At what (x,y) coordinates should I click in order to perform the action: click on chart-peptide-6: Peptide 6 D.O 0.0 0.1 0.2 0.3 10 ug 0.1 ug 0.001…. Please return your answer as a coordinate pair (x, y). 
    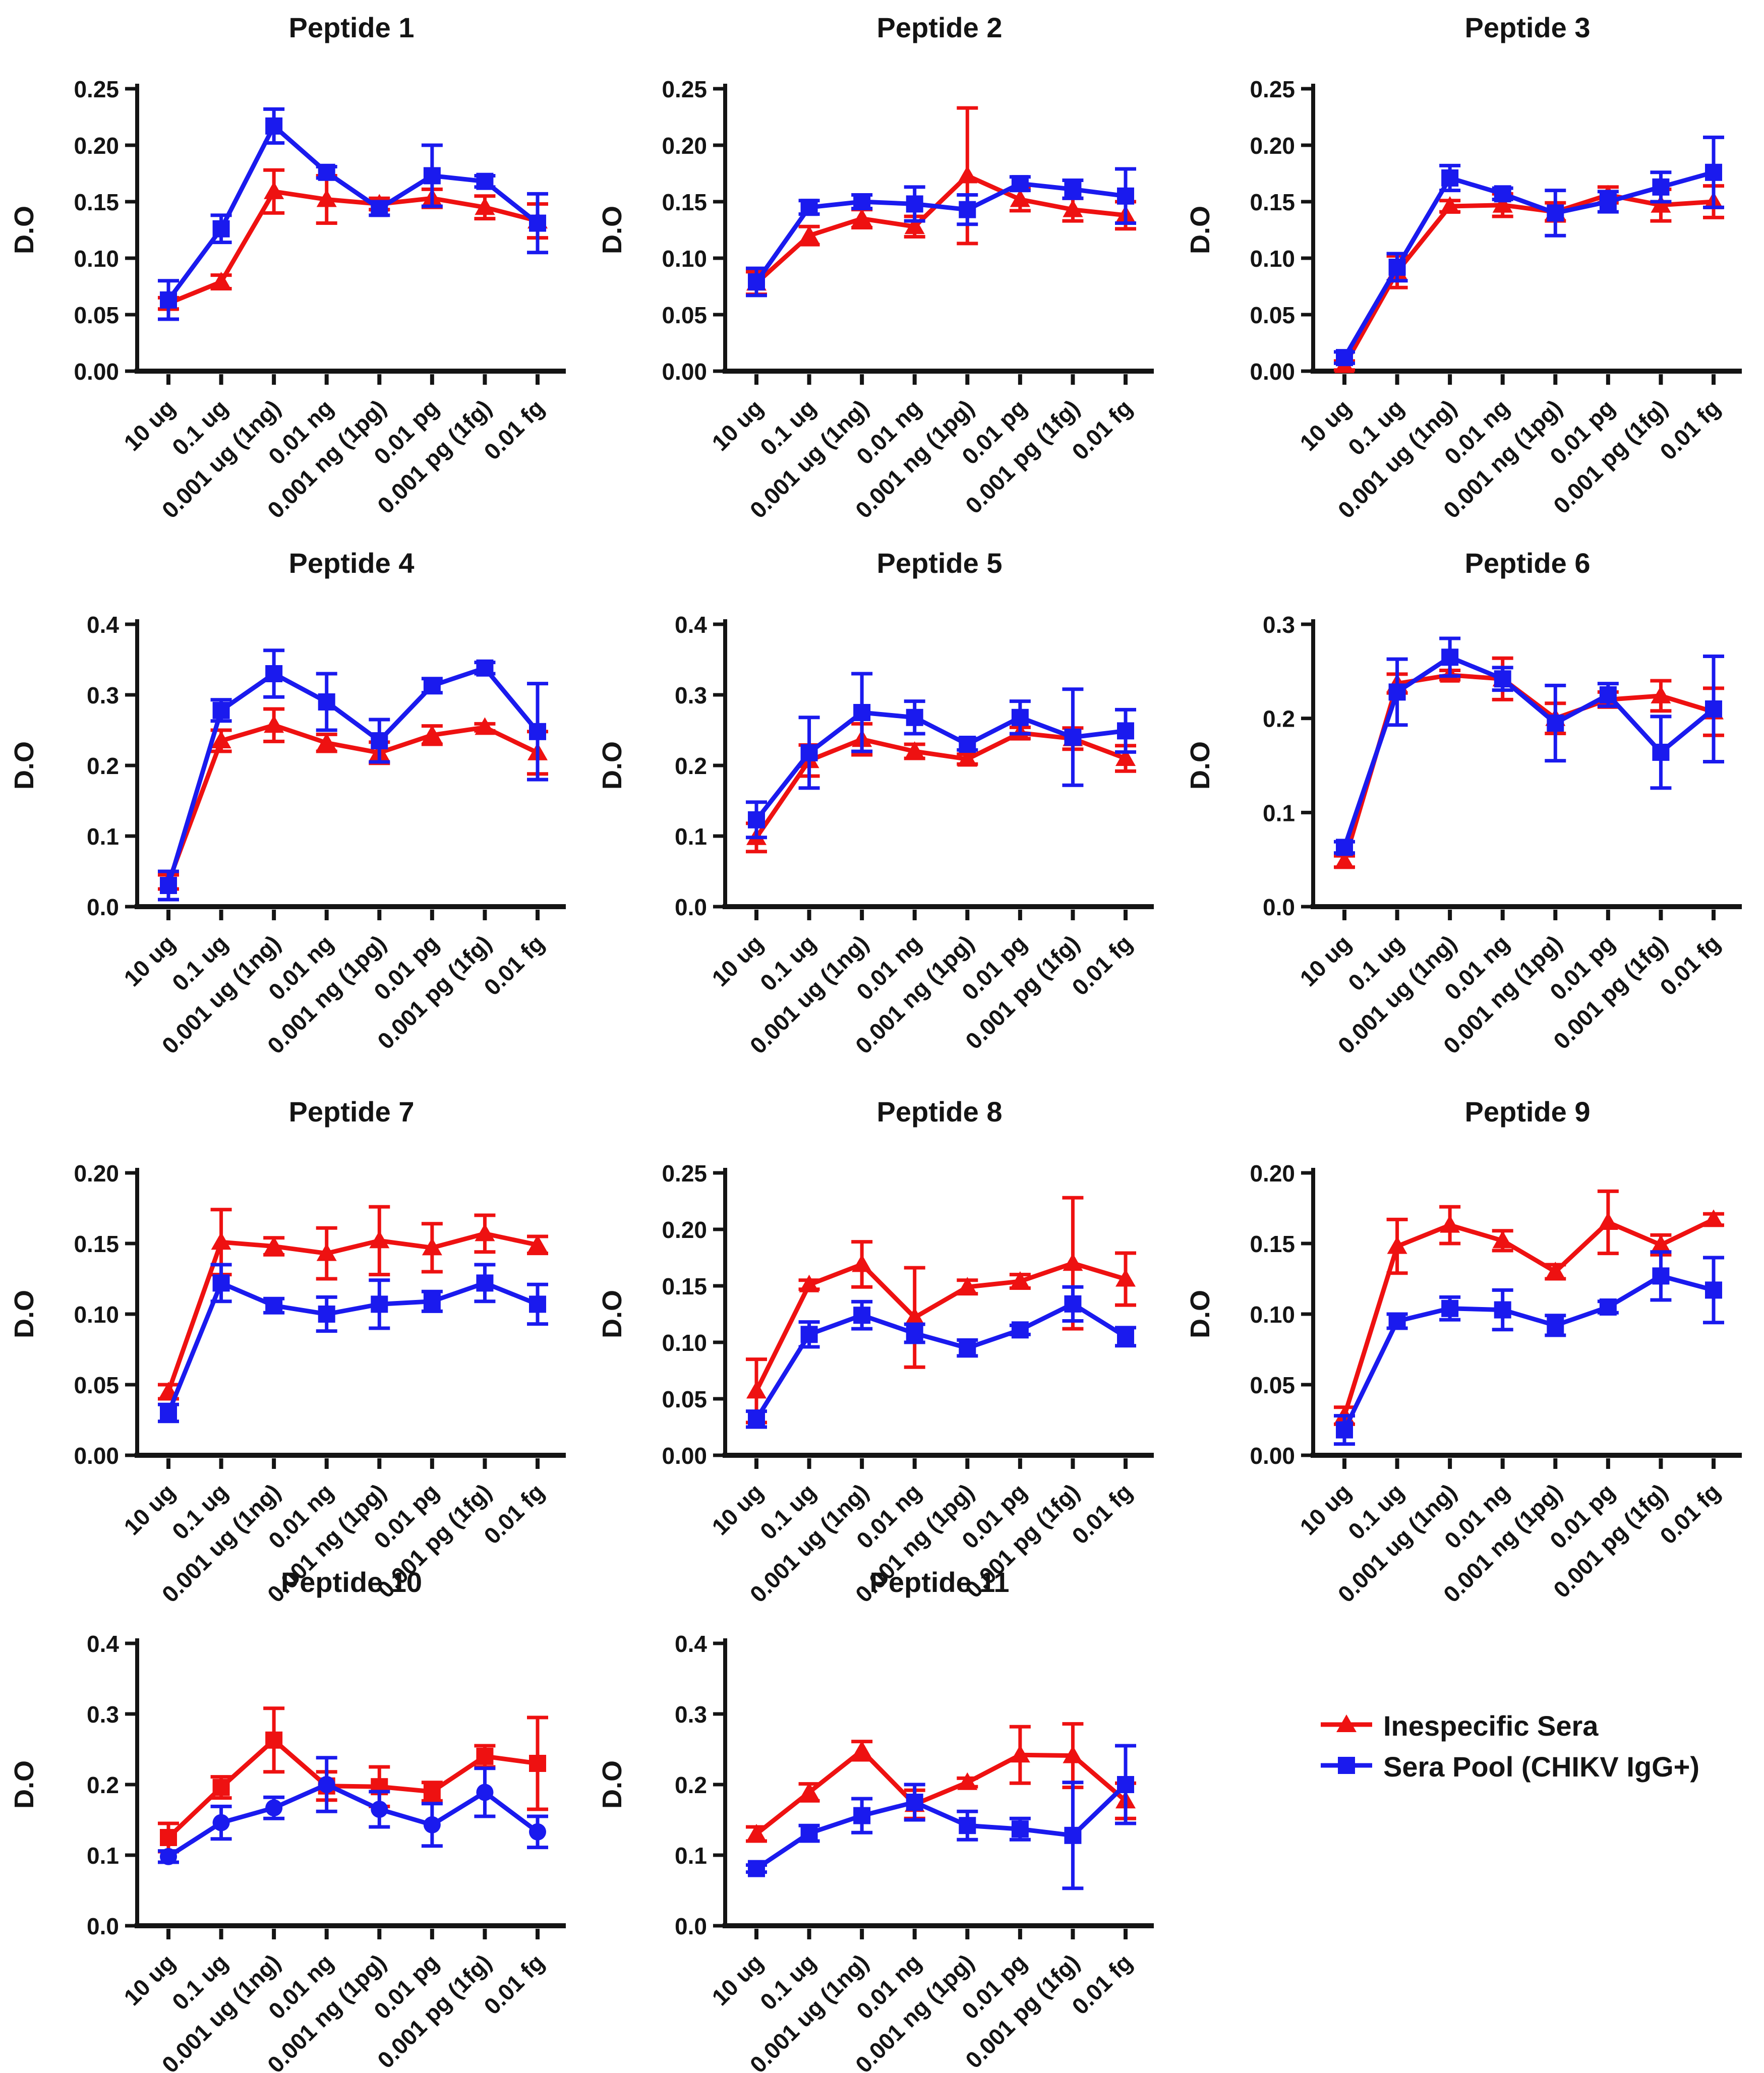
    Looking at the image, I should click on (1470, 795).